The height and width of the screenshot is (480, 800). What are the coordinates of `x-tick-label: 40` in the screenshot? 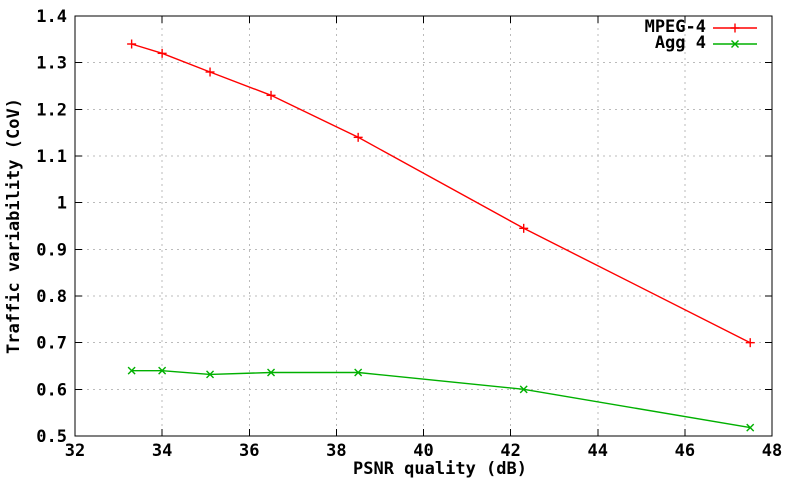 It's located at (423, 451).